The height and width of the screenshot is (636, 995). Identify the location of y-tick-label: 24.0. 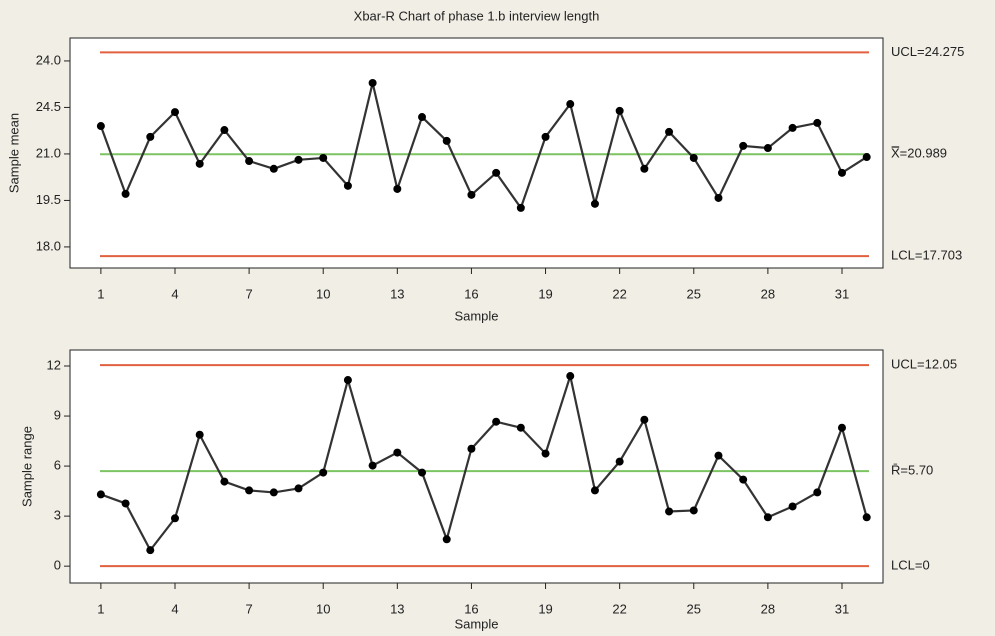
(48, 59).